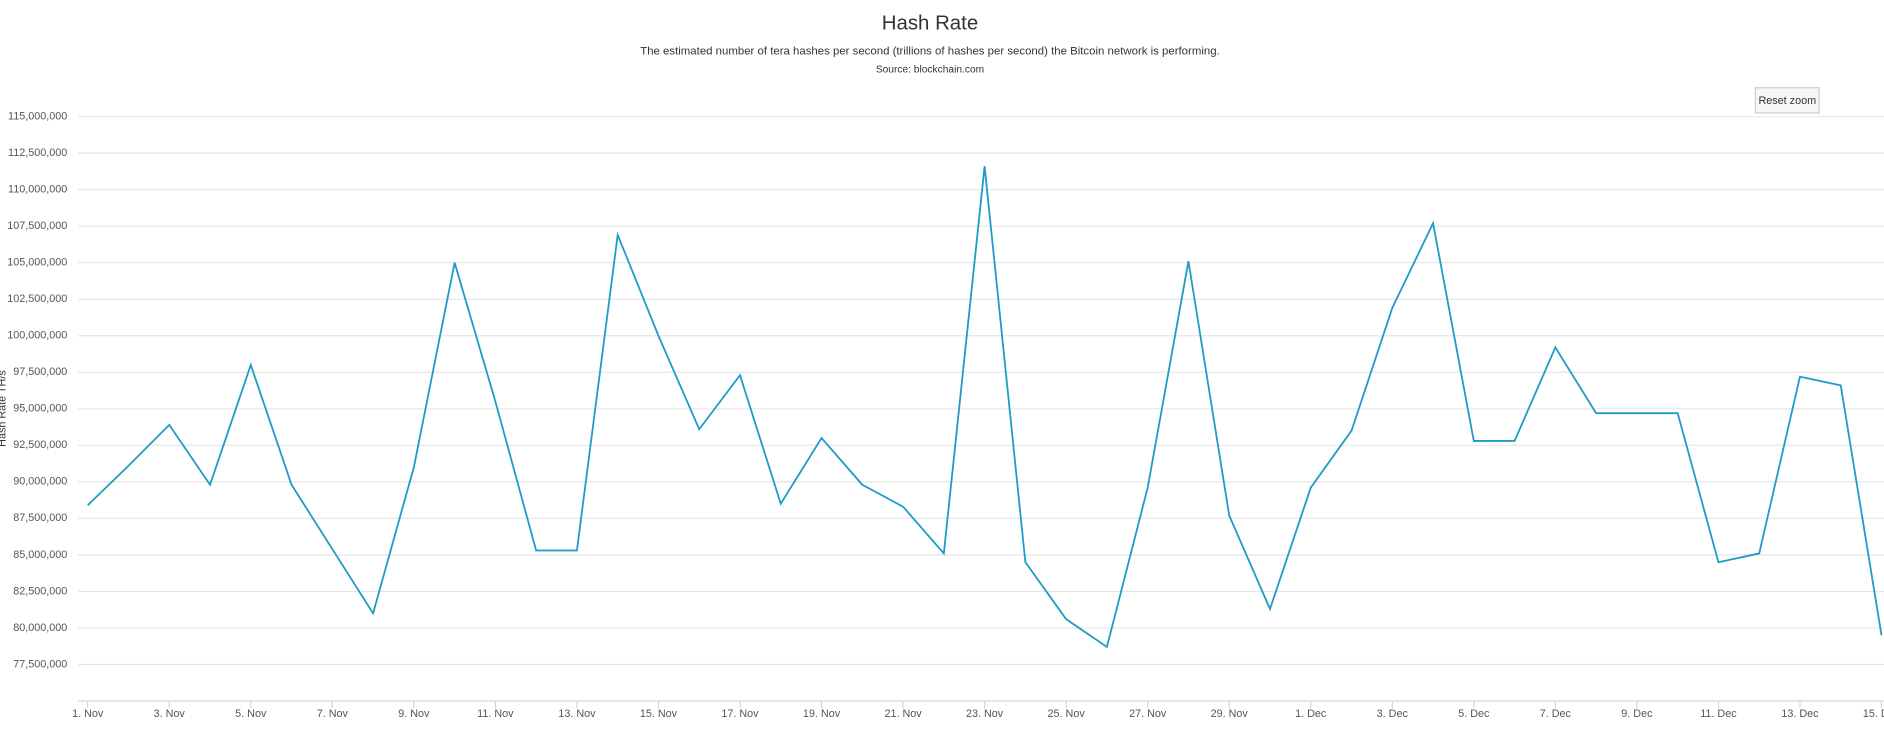 The image size is (1884, 733). What do you see at coordinates (930, 69) in the screenshot?
I see `chart-source: Source: blockchain.com` at bounding box center [930, 69].